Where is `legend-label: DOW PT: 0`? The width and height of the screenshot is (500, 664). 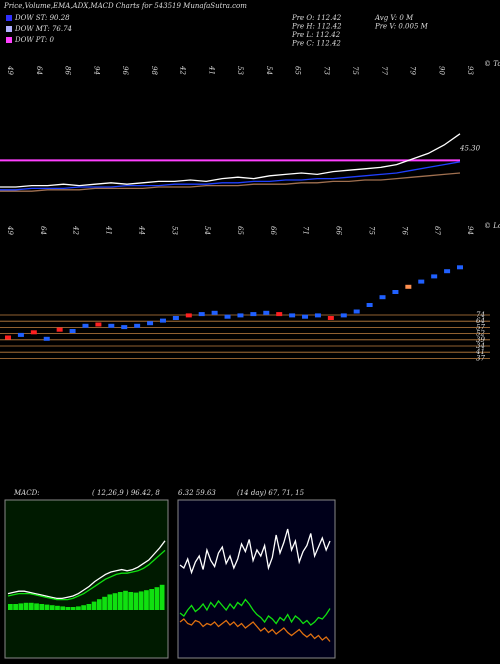 legend-label: DOW PT: 0 is located at coordinates (34, 40).